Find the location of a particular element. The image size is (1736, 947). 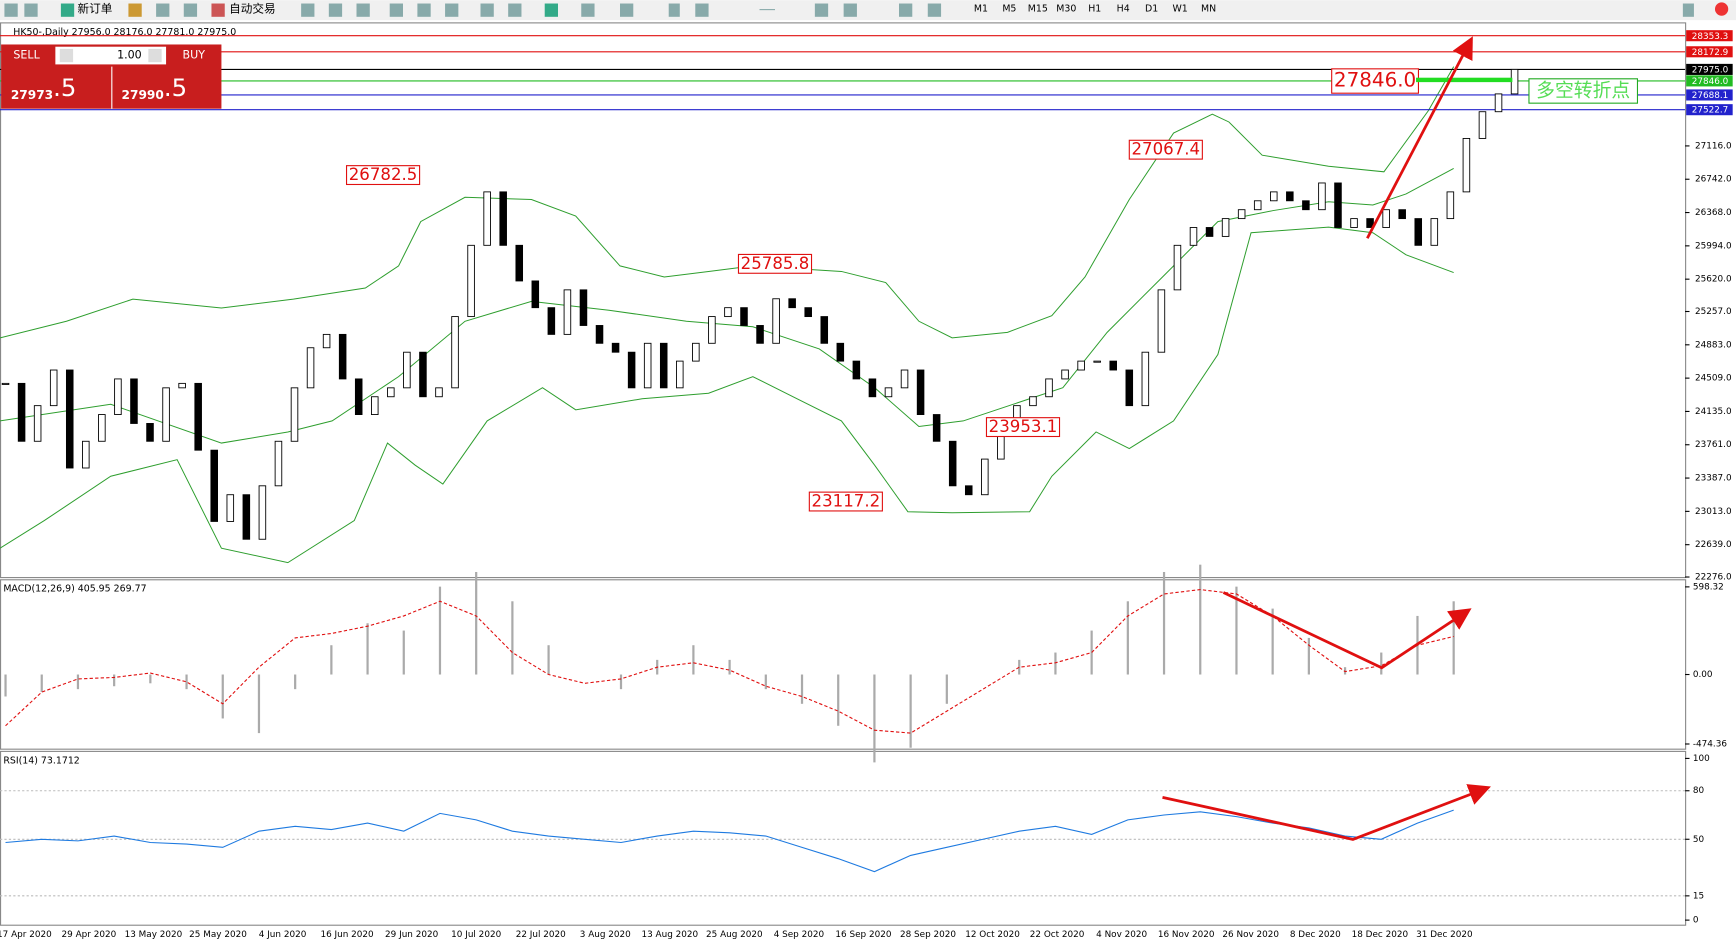

price-tag-label: 27975.0 is located at coordinates (1710, 70).